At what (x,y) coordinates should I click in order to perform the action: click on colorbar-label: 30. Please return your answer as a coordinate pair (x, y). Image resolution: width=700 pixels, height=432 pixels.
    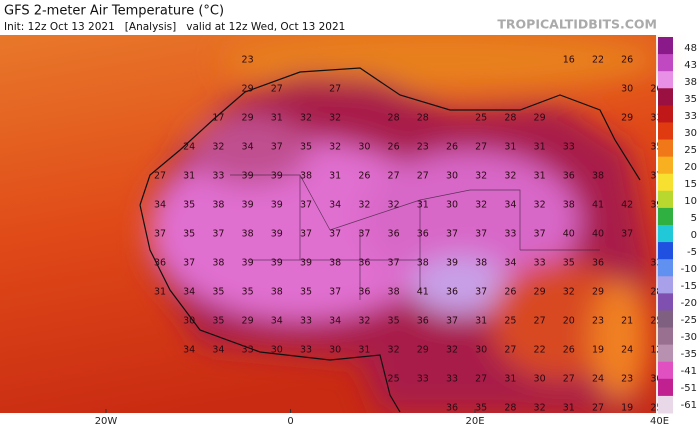
    Looking at the image, I should click on (690, 133).